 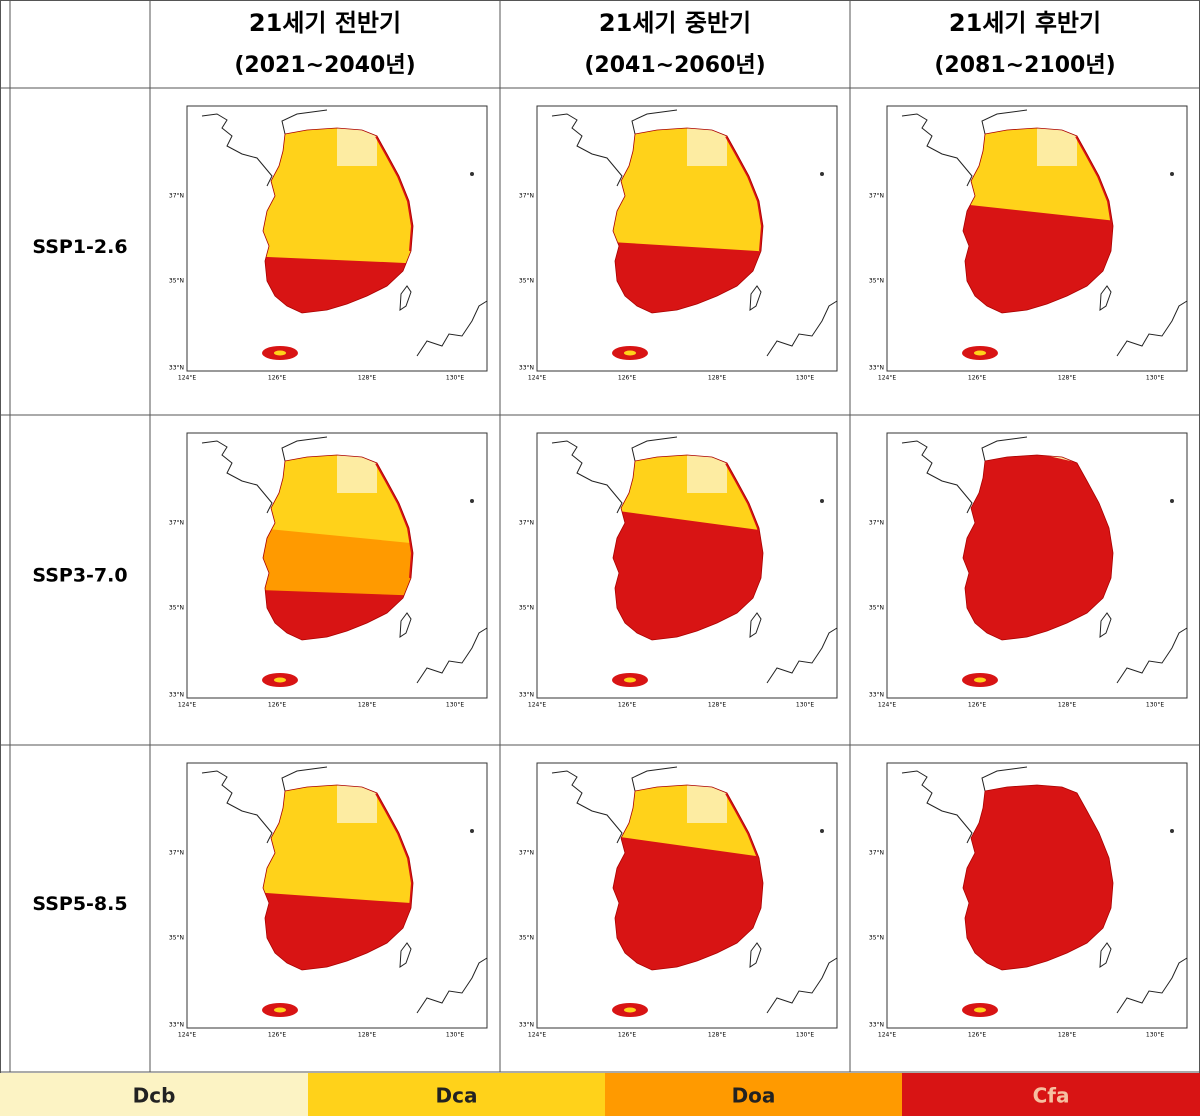 What do you see at coordinates (79, 904) in the screenshot?
I see `row-label: SSP5-8.5` at bounding box center [79, 904].